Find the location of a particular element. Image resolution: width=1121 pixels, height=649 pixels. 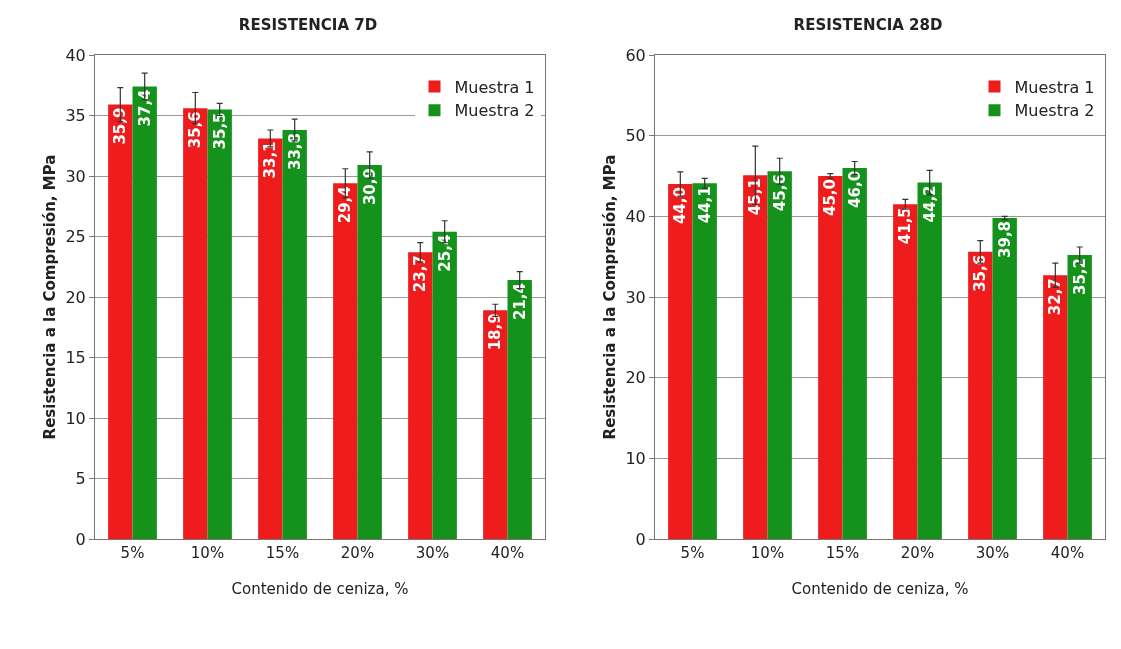

data-label: 29,4 is located at coordinates (345, 205).